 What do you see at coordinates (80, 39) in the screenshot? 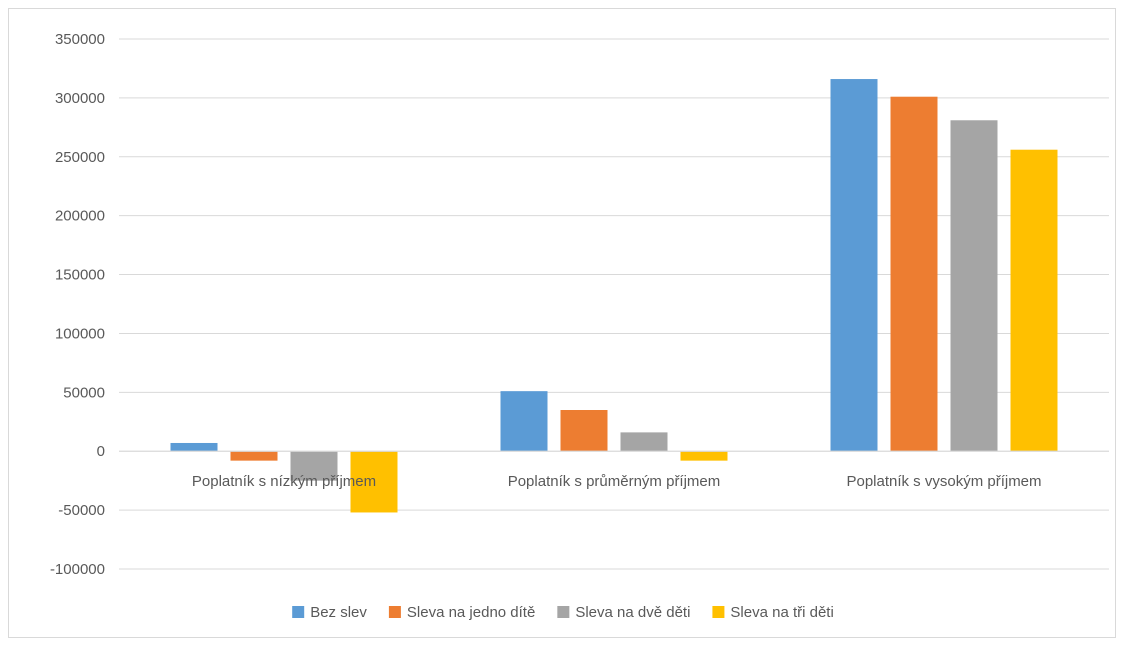
I see `y-tick-label: 350000` at bounding box center [80, 39].